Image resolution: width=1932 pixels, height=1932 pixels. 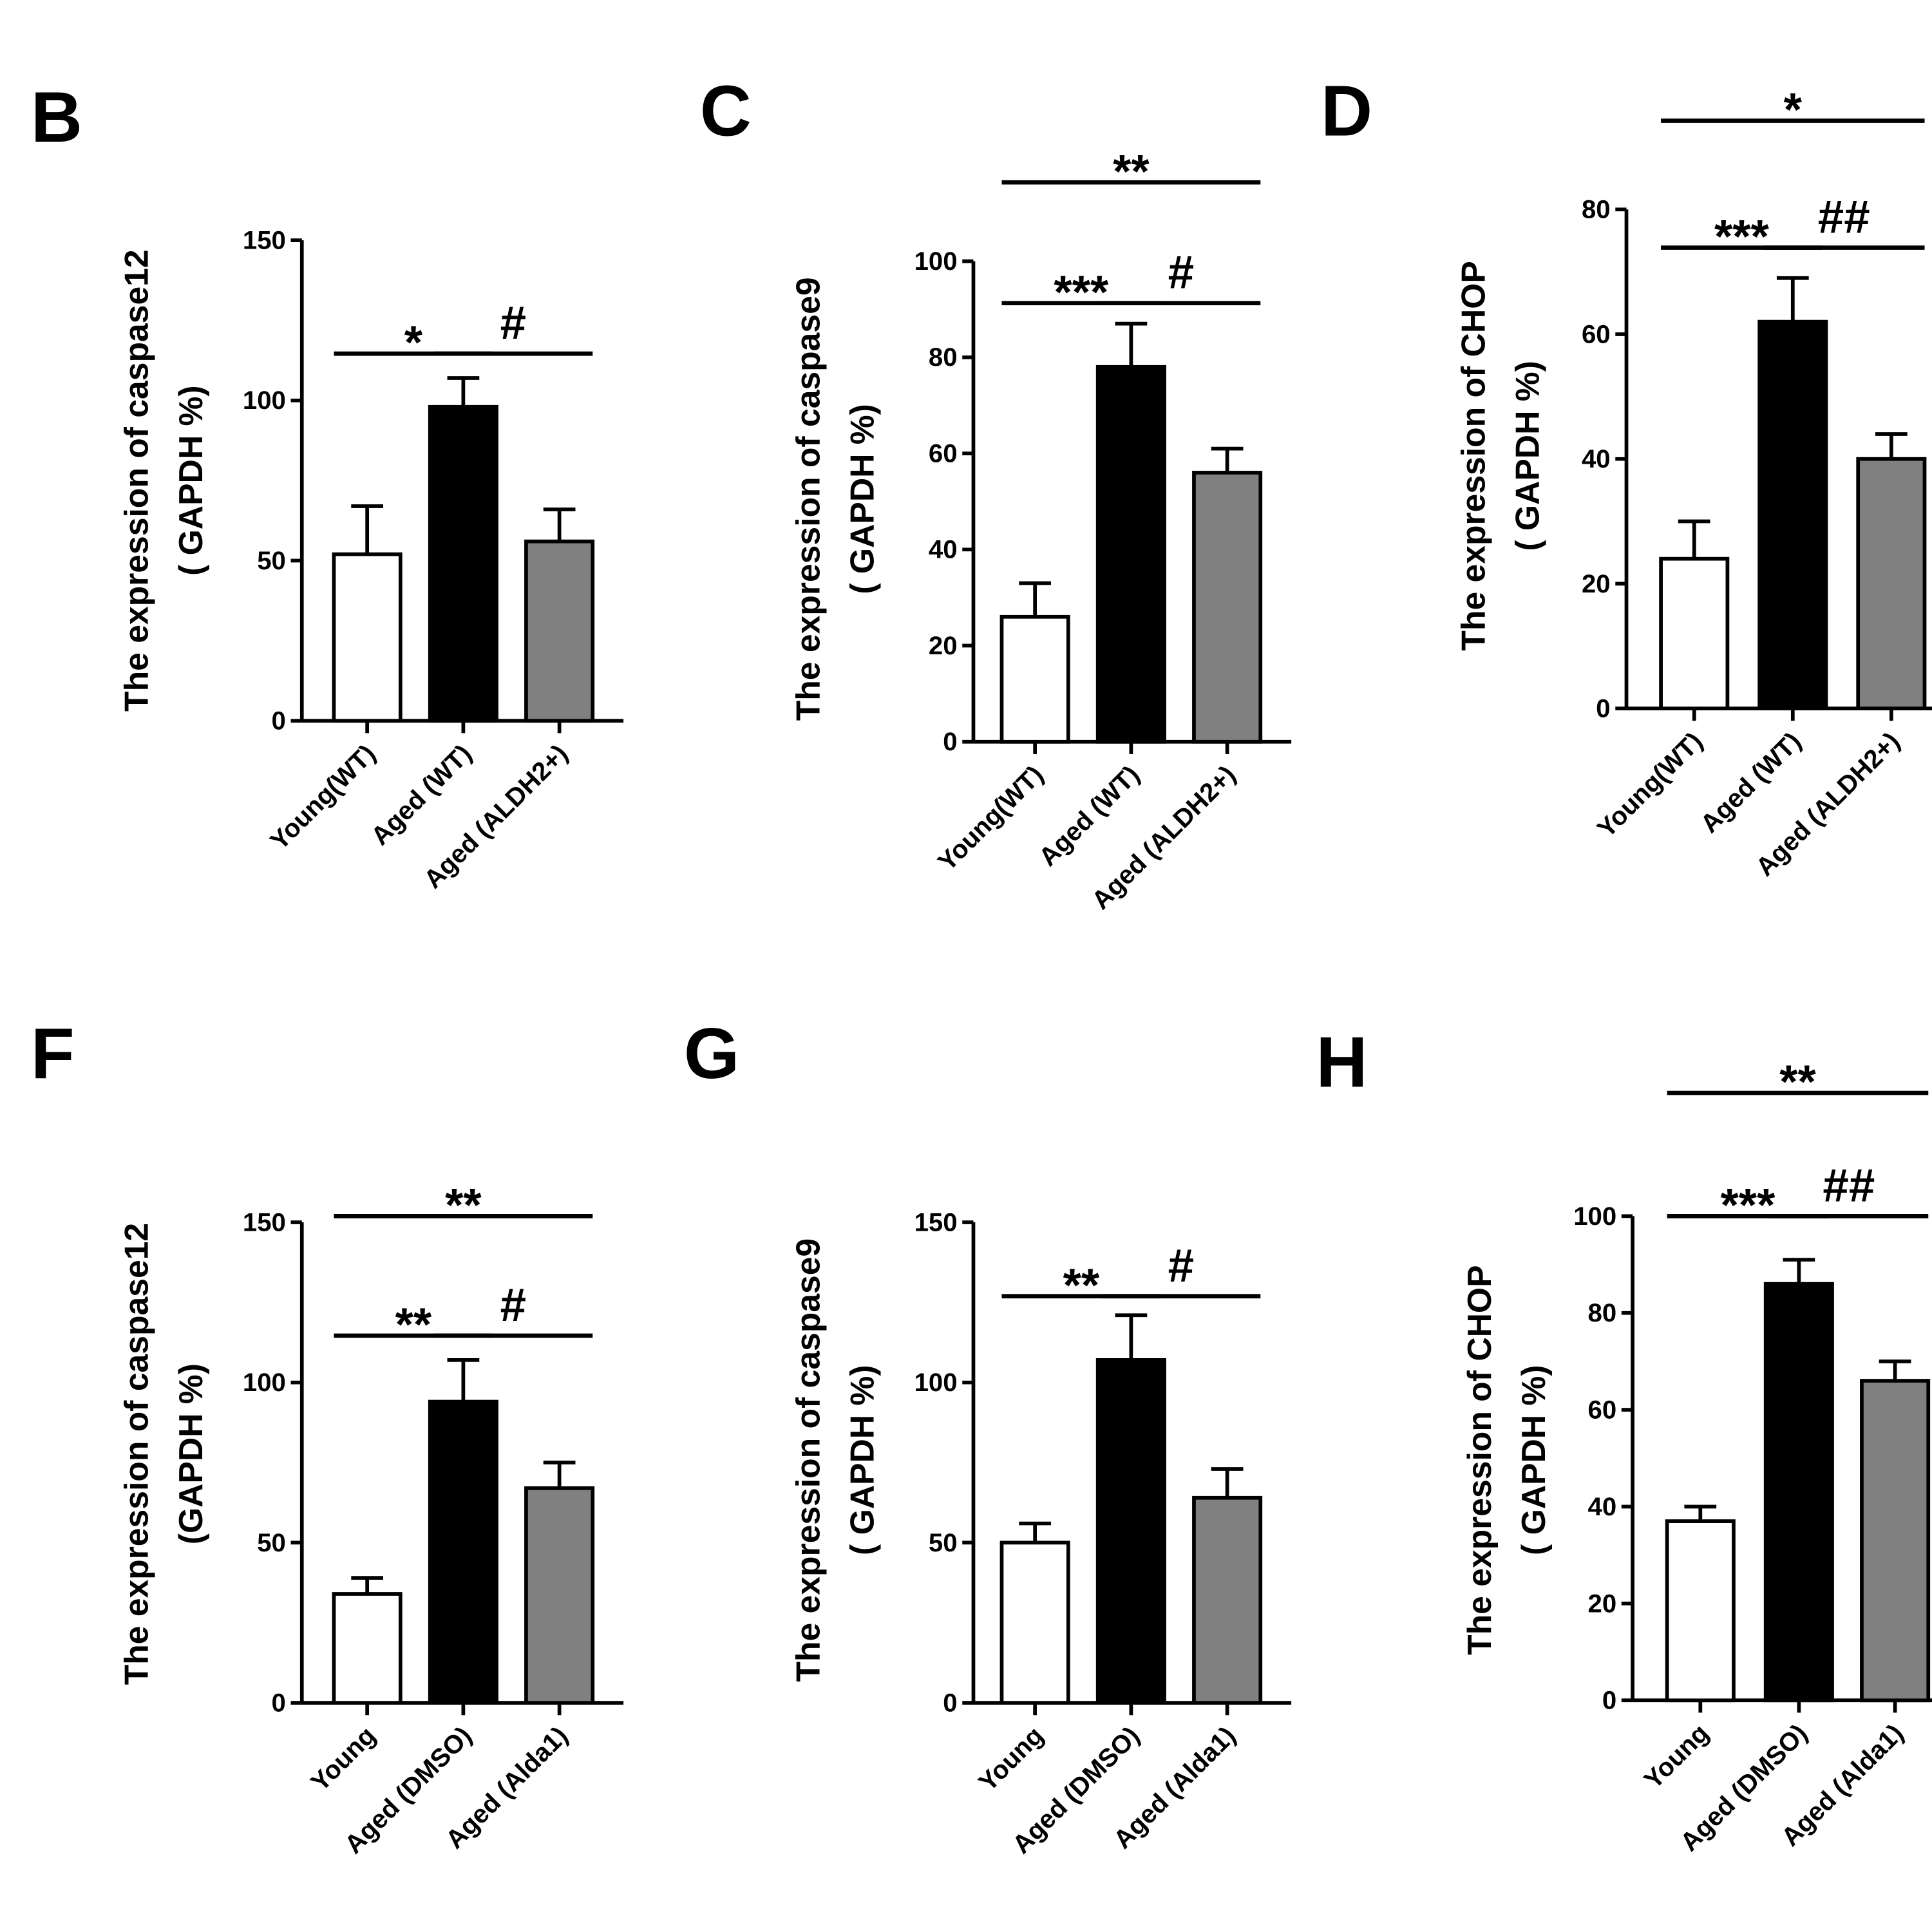 What do you see at coordinates (53, 1054) in the screenshot?
I see `panel-label: F` at bounding box center [53, 1054].